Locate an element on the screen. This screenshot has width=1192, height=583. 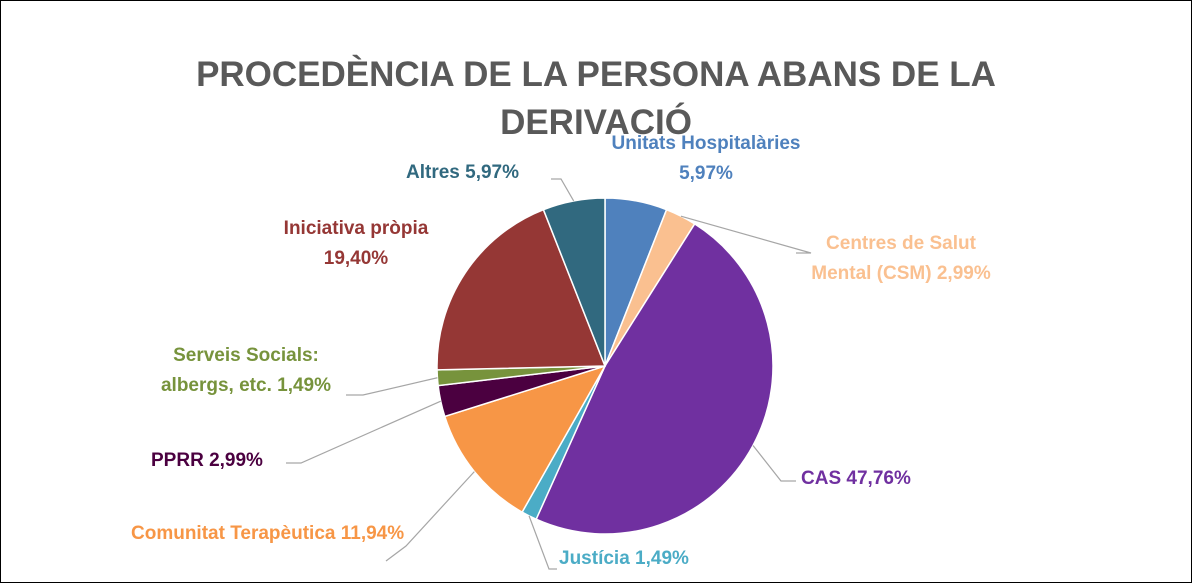
data-label: Serveis Socials: albergs, etc. 1,49% is located at coordinates (246, 371).